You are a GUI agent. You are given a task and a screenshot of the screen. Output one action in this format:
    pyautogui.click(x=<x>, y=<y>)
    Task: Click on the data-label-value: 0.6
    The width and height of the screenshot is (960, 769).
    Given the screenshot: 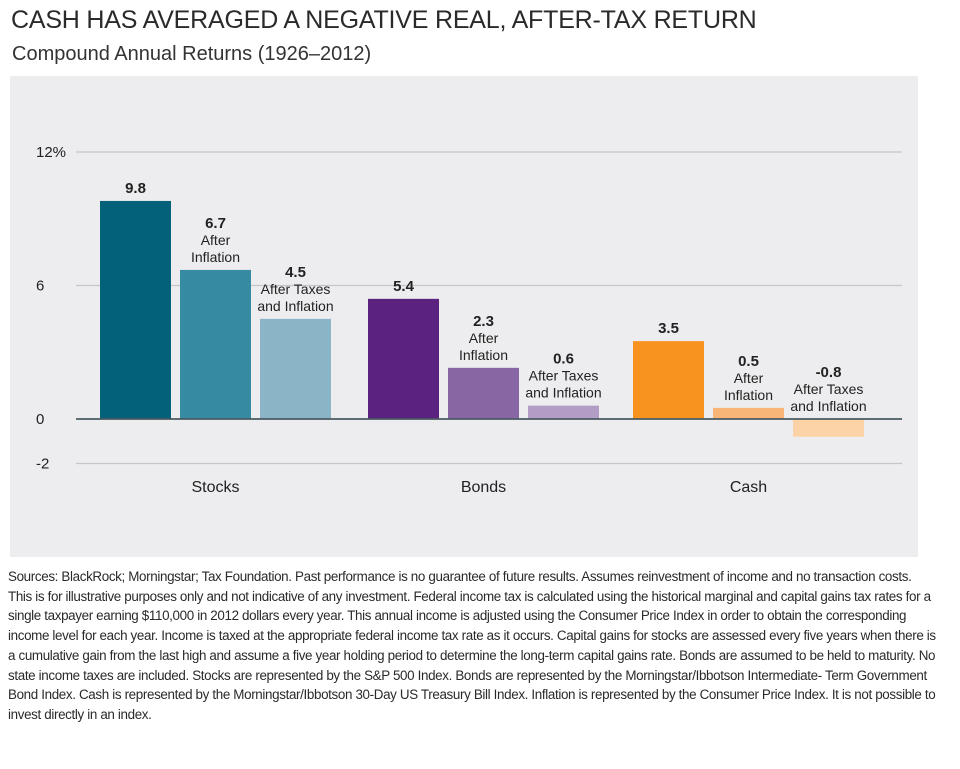 What is the action you would take?
    pyautogui.click(x=563, y=359)
    